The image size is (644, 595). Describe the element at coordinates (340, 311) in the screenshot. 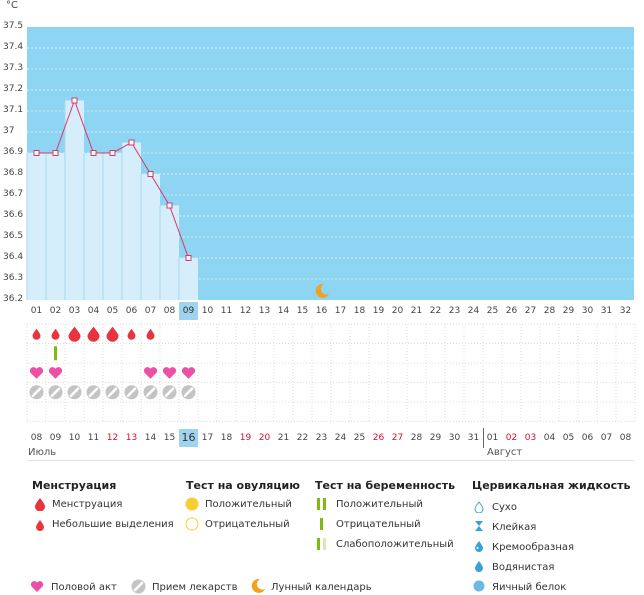

I see `cycle-day-label: 17` at that location.